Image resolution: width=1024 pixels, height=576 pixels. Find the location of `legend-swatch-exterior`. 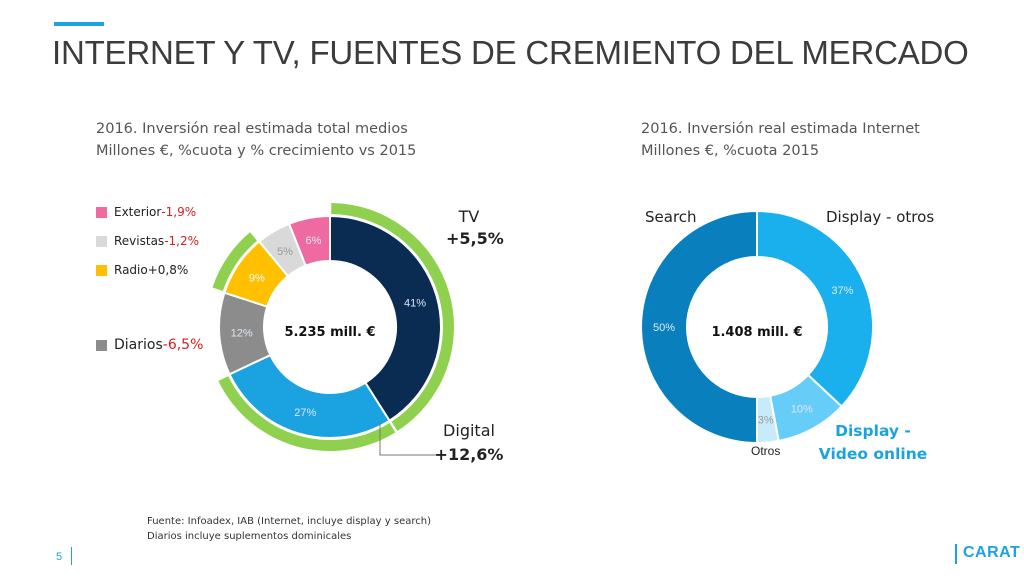

legend-swatch-exterior is located at coordinates (101, 212).